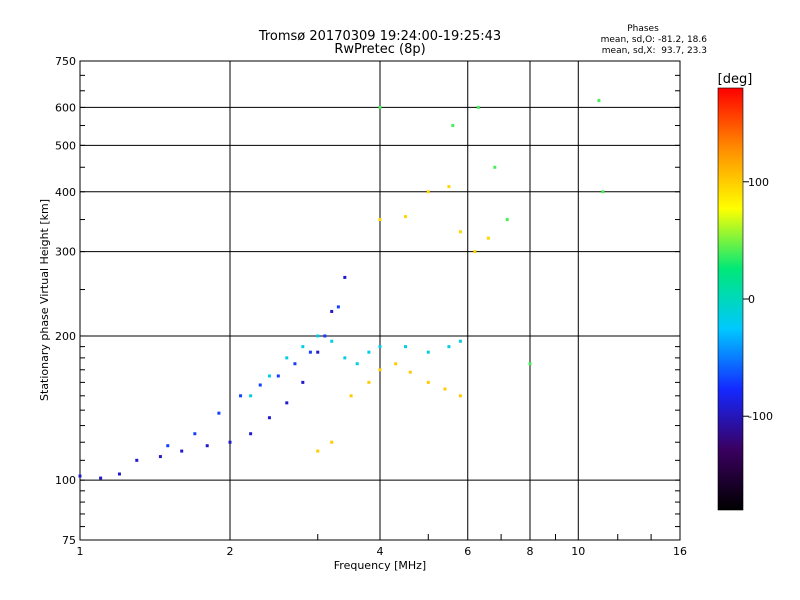  What do you see at coordinates (735, 79) in the screenshot?
I see `colorbar-label: [deg]` at bounding box center [735, 79].